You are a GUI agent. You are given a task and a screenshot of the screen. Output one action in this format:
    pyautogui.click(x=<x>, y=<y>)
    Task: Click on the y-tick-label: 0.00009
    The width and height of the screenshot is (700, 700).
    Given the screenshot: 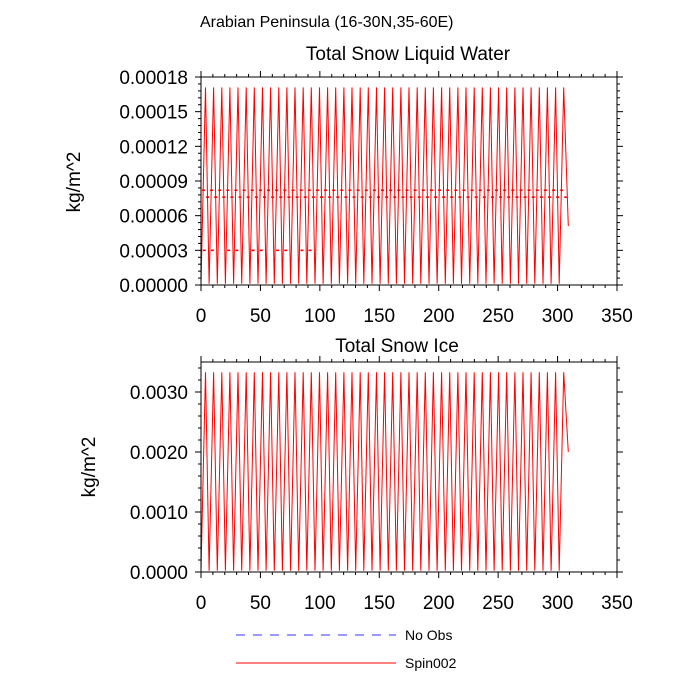 What is the action you would take?
    pyautogui.click(x=153, y=182)
    